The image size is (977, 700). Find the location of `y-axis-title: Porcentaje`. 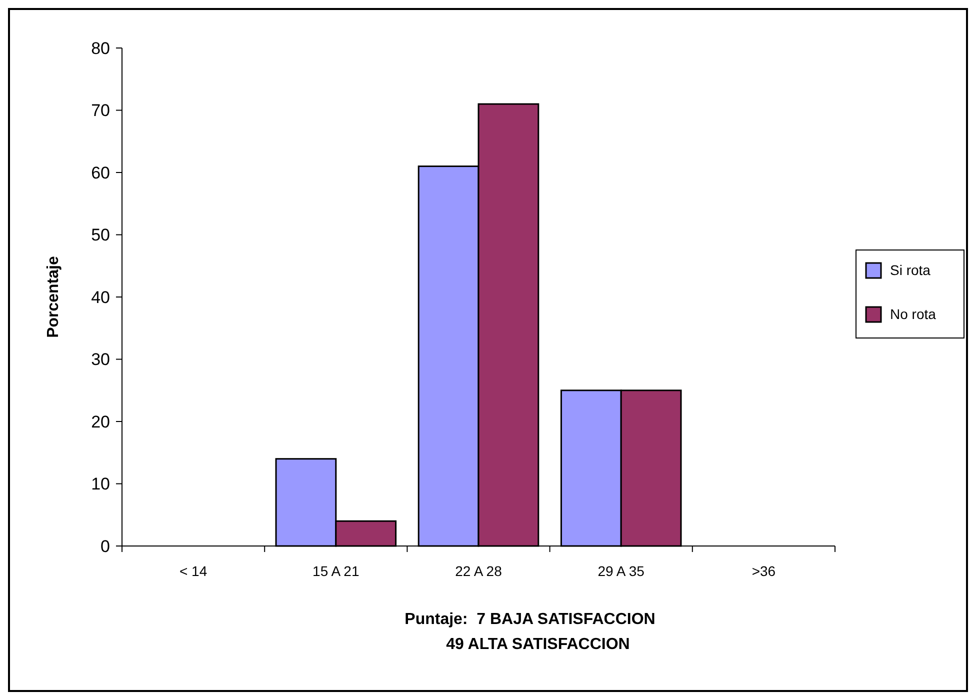

y-axis-title: Porcentaje is located at coordinates (53, 297).